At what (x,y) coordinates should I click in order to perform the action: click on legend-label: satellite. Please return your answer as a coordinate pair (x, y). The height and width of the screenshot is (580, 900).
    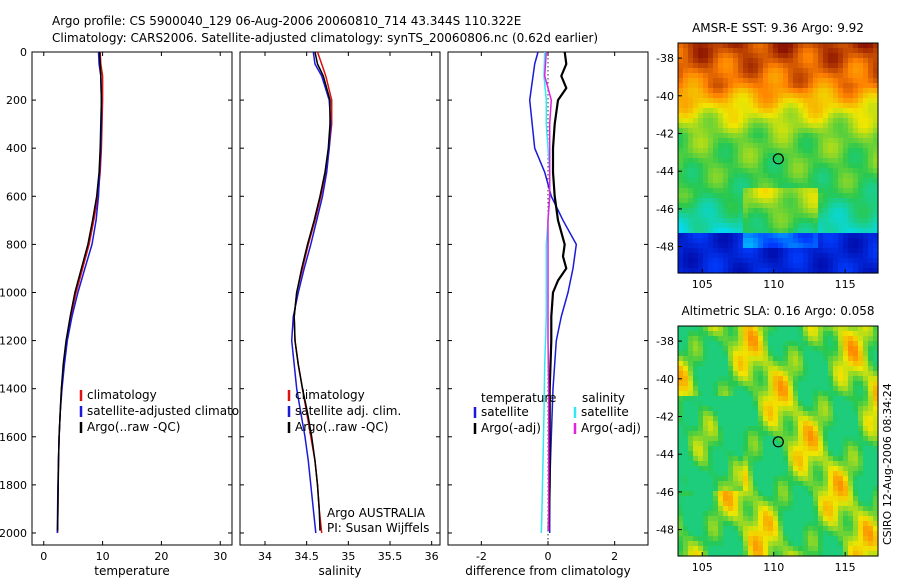
    Looking at the image, I should click on (605, 412).